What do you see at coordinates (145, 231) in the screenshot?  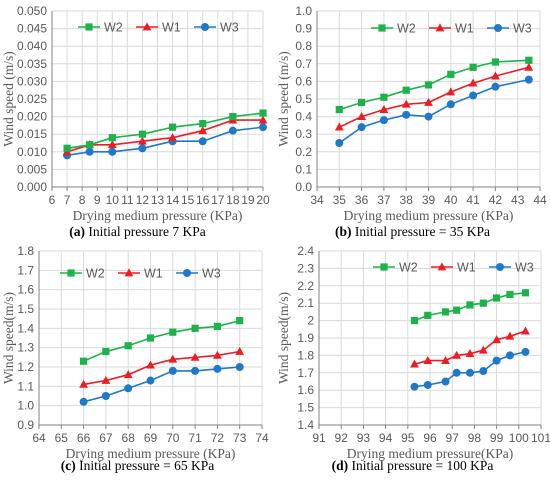 I see `caption-a-text: Initial pressure 7 KPa` at bounding box center [145, 231].